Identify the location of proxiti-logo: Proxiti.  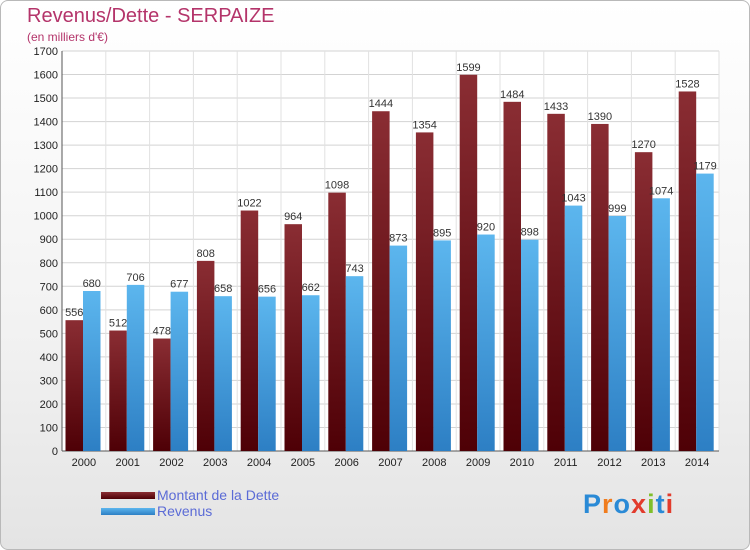
(628, 504).